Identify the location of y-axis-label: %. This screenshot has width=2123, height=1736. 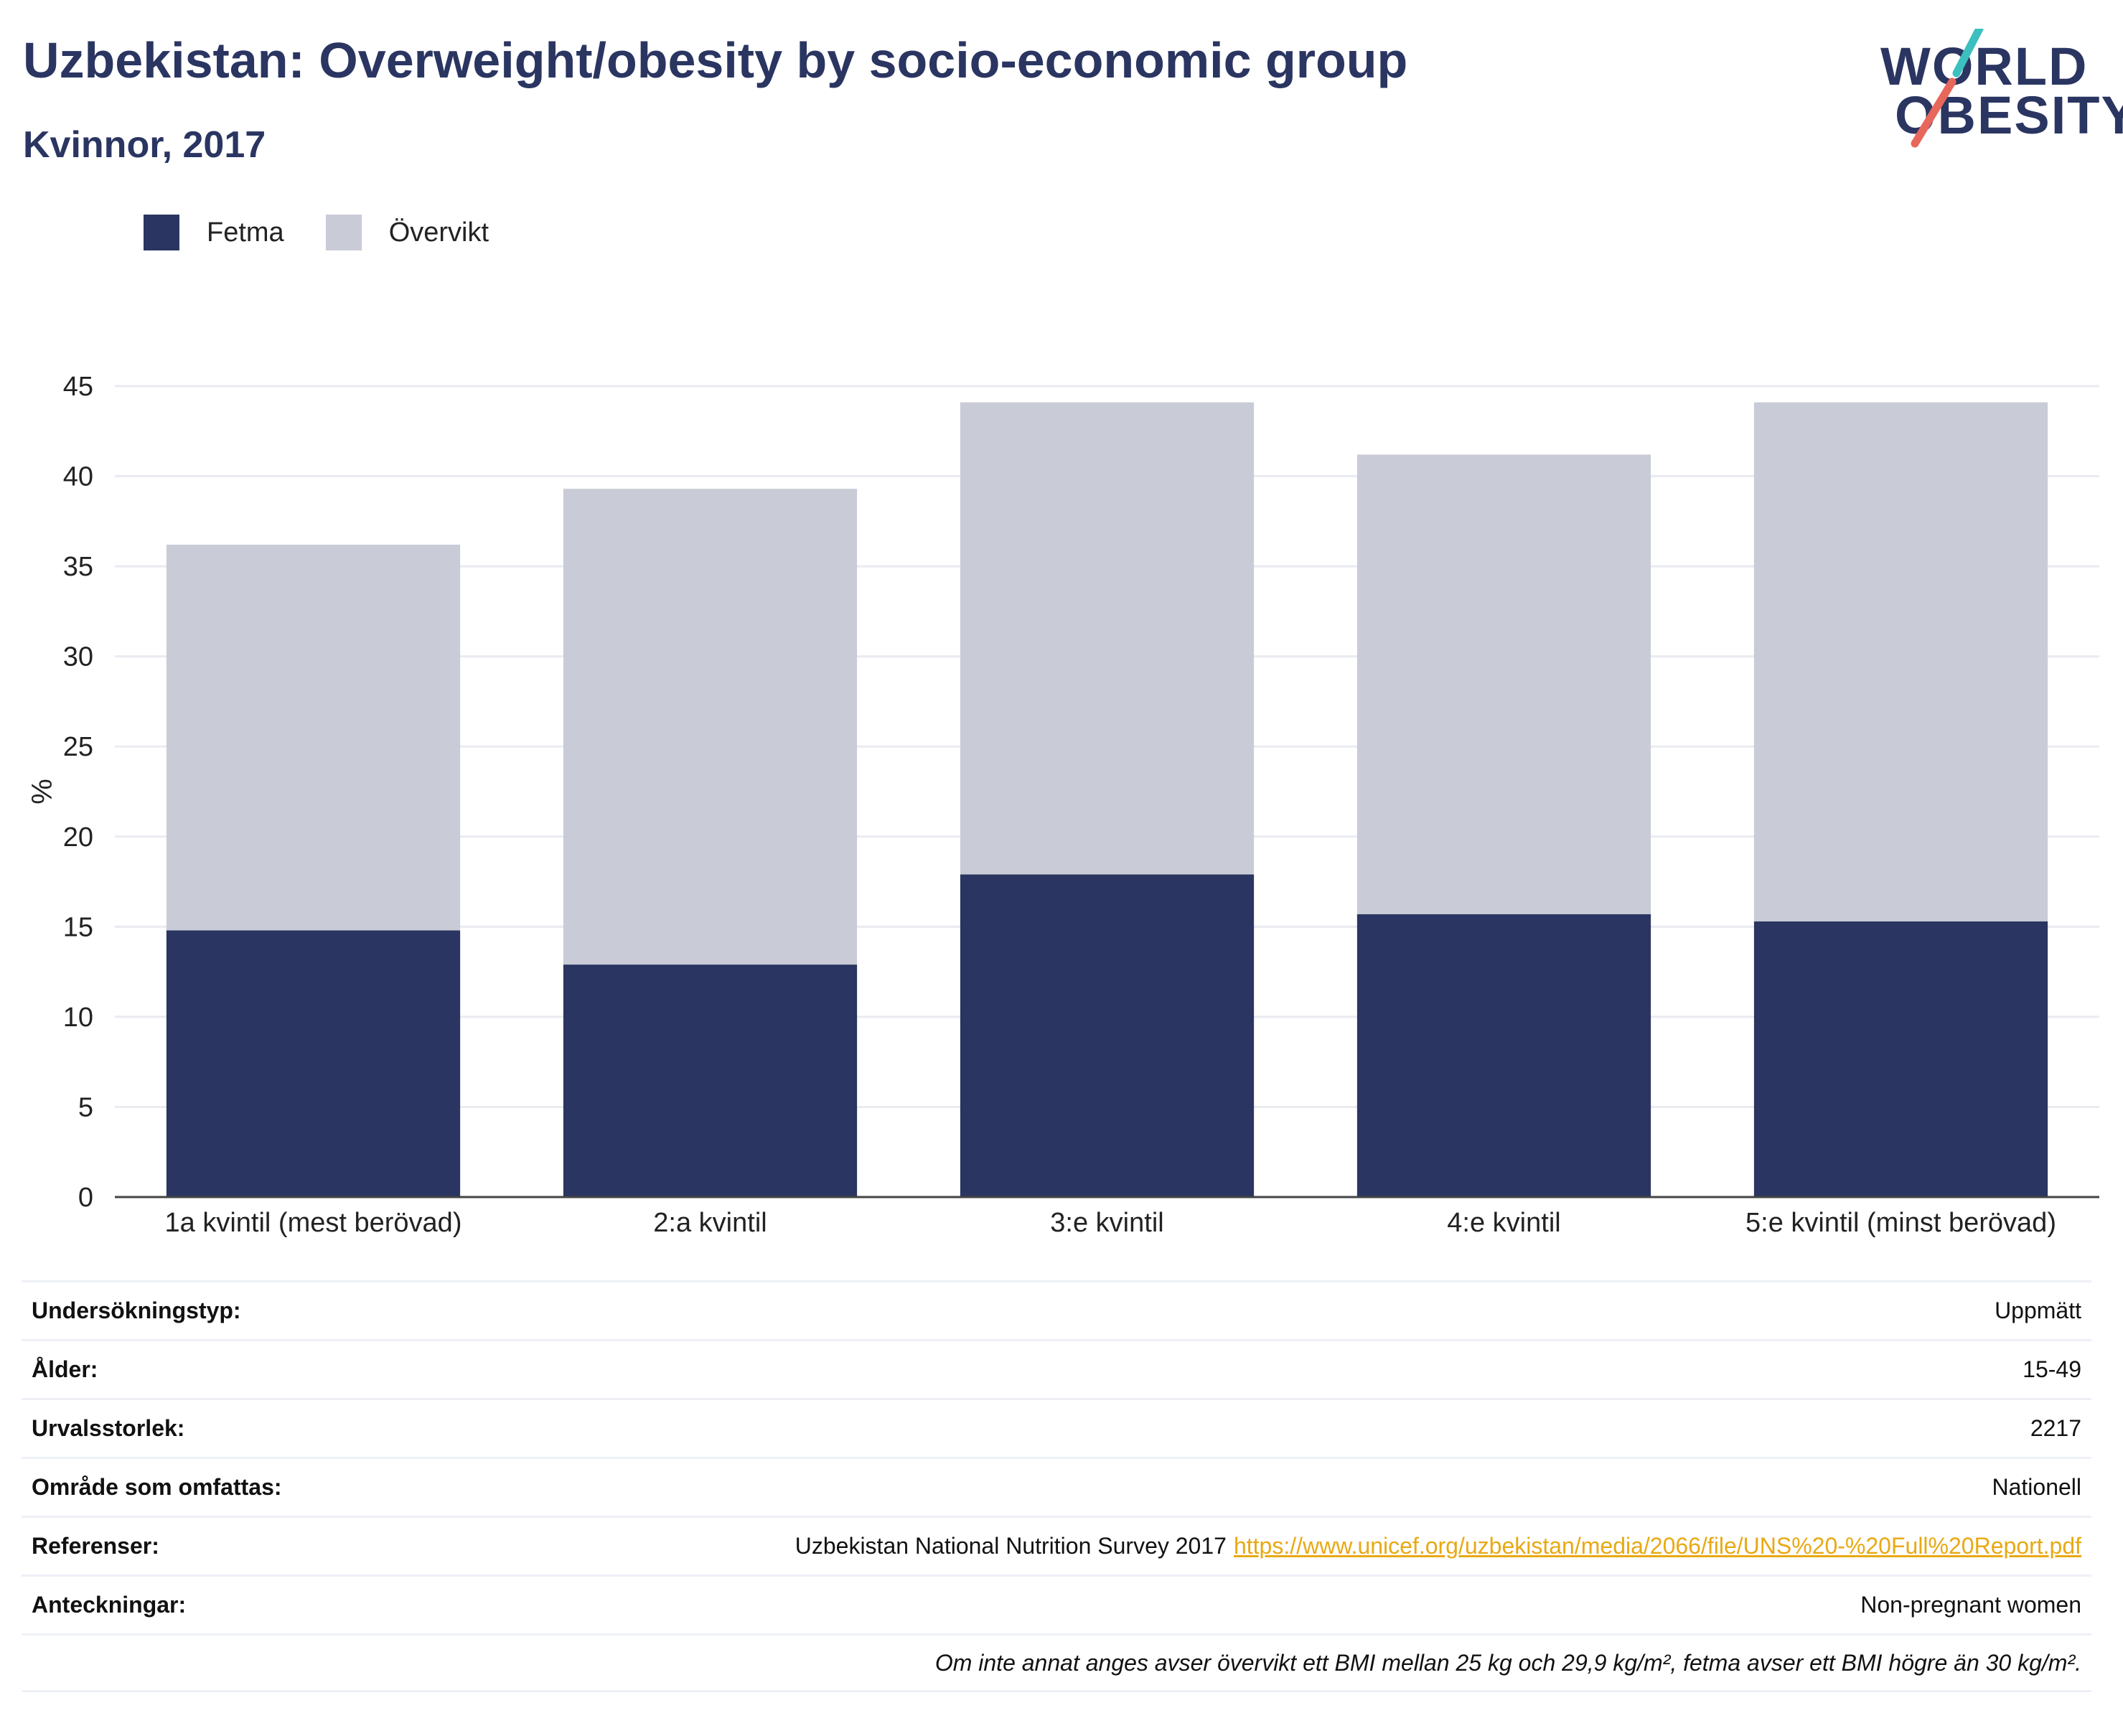
(42, 791).